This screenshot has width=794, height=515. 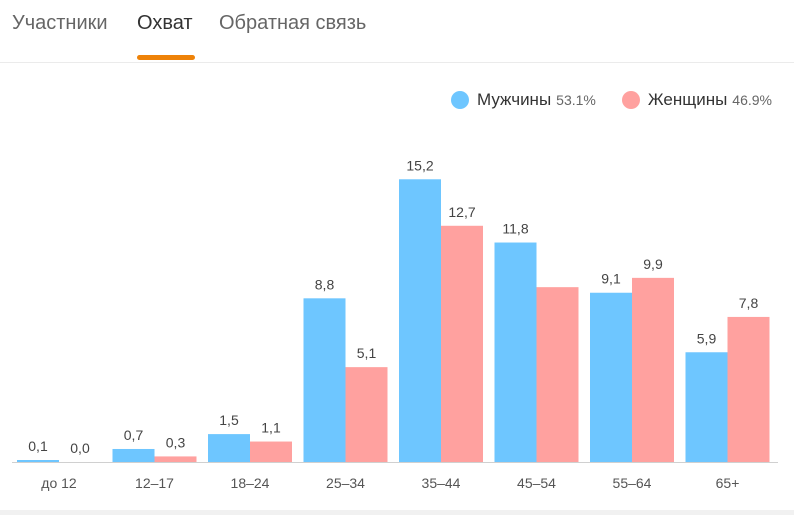 I want to click on data-label-female-4: 12,7, so click(x=461, y=212).